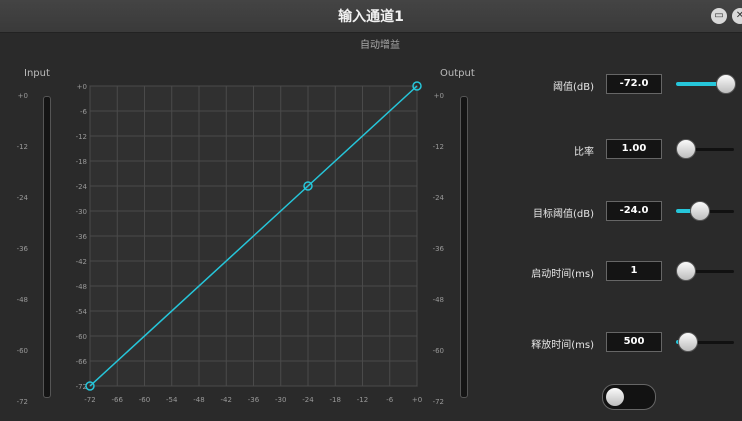  Describe the element at coordinates (82, 87) in the screenshot. I see `y-tick-label: +0` at that location.